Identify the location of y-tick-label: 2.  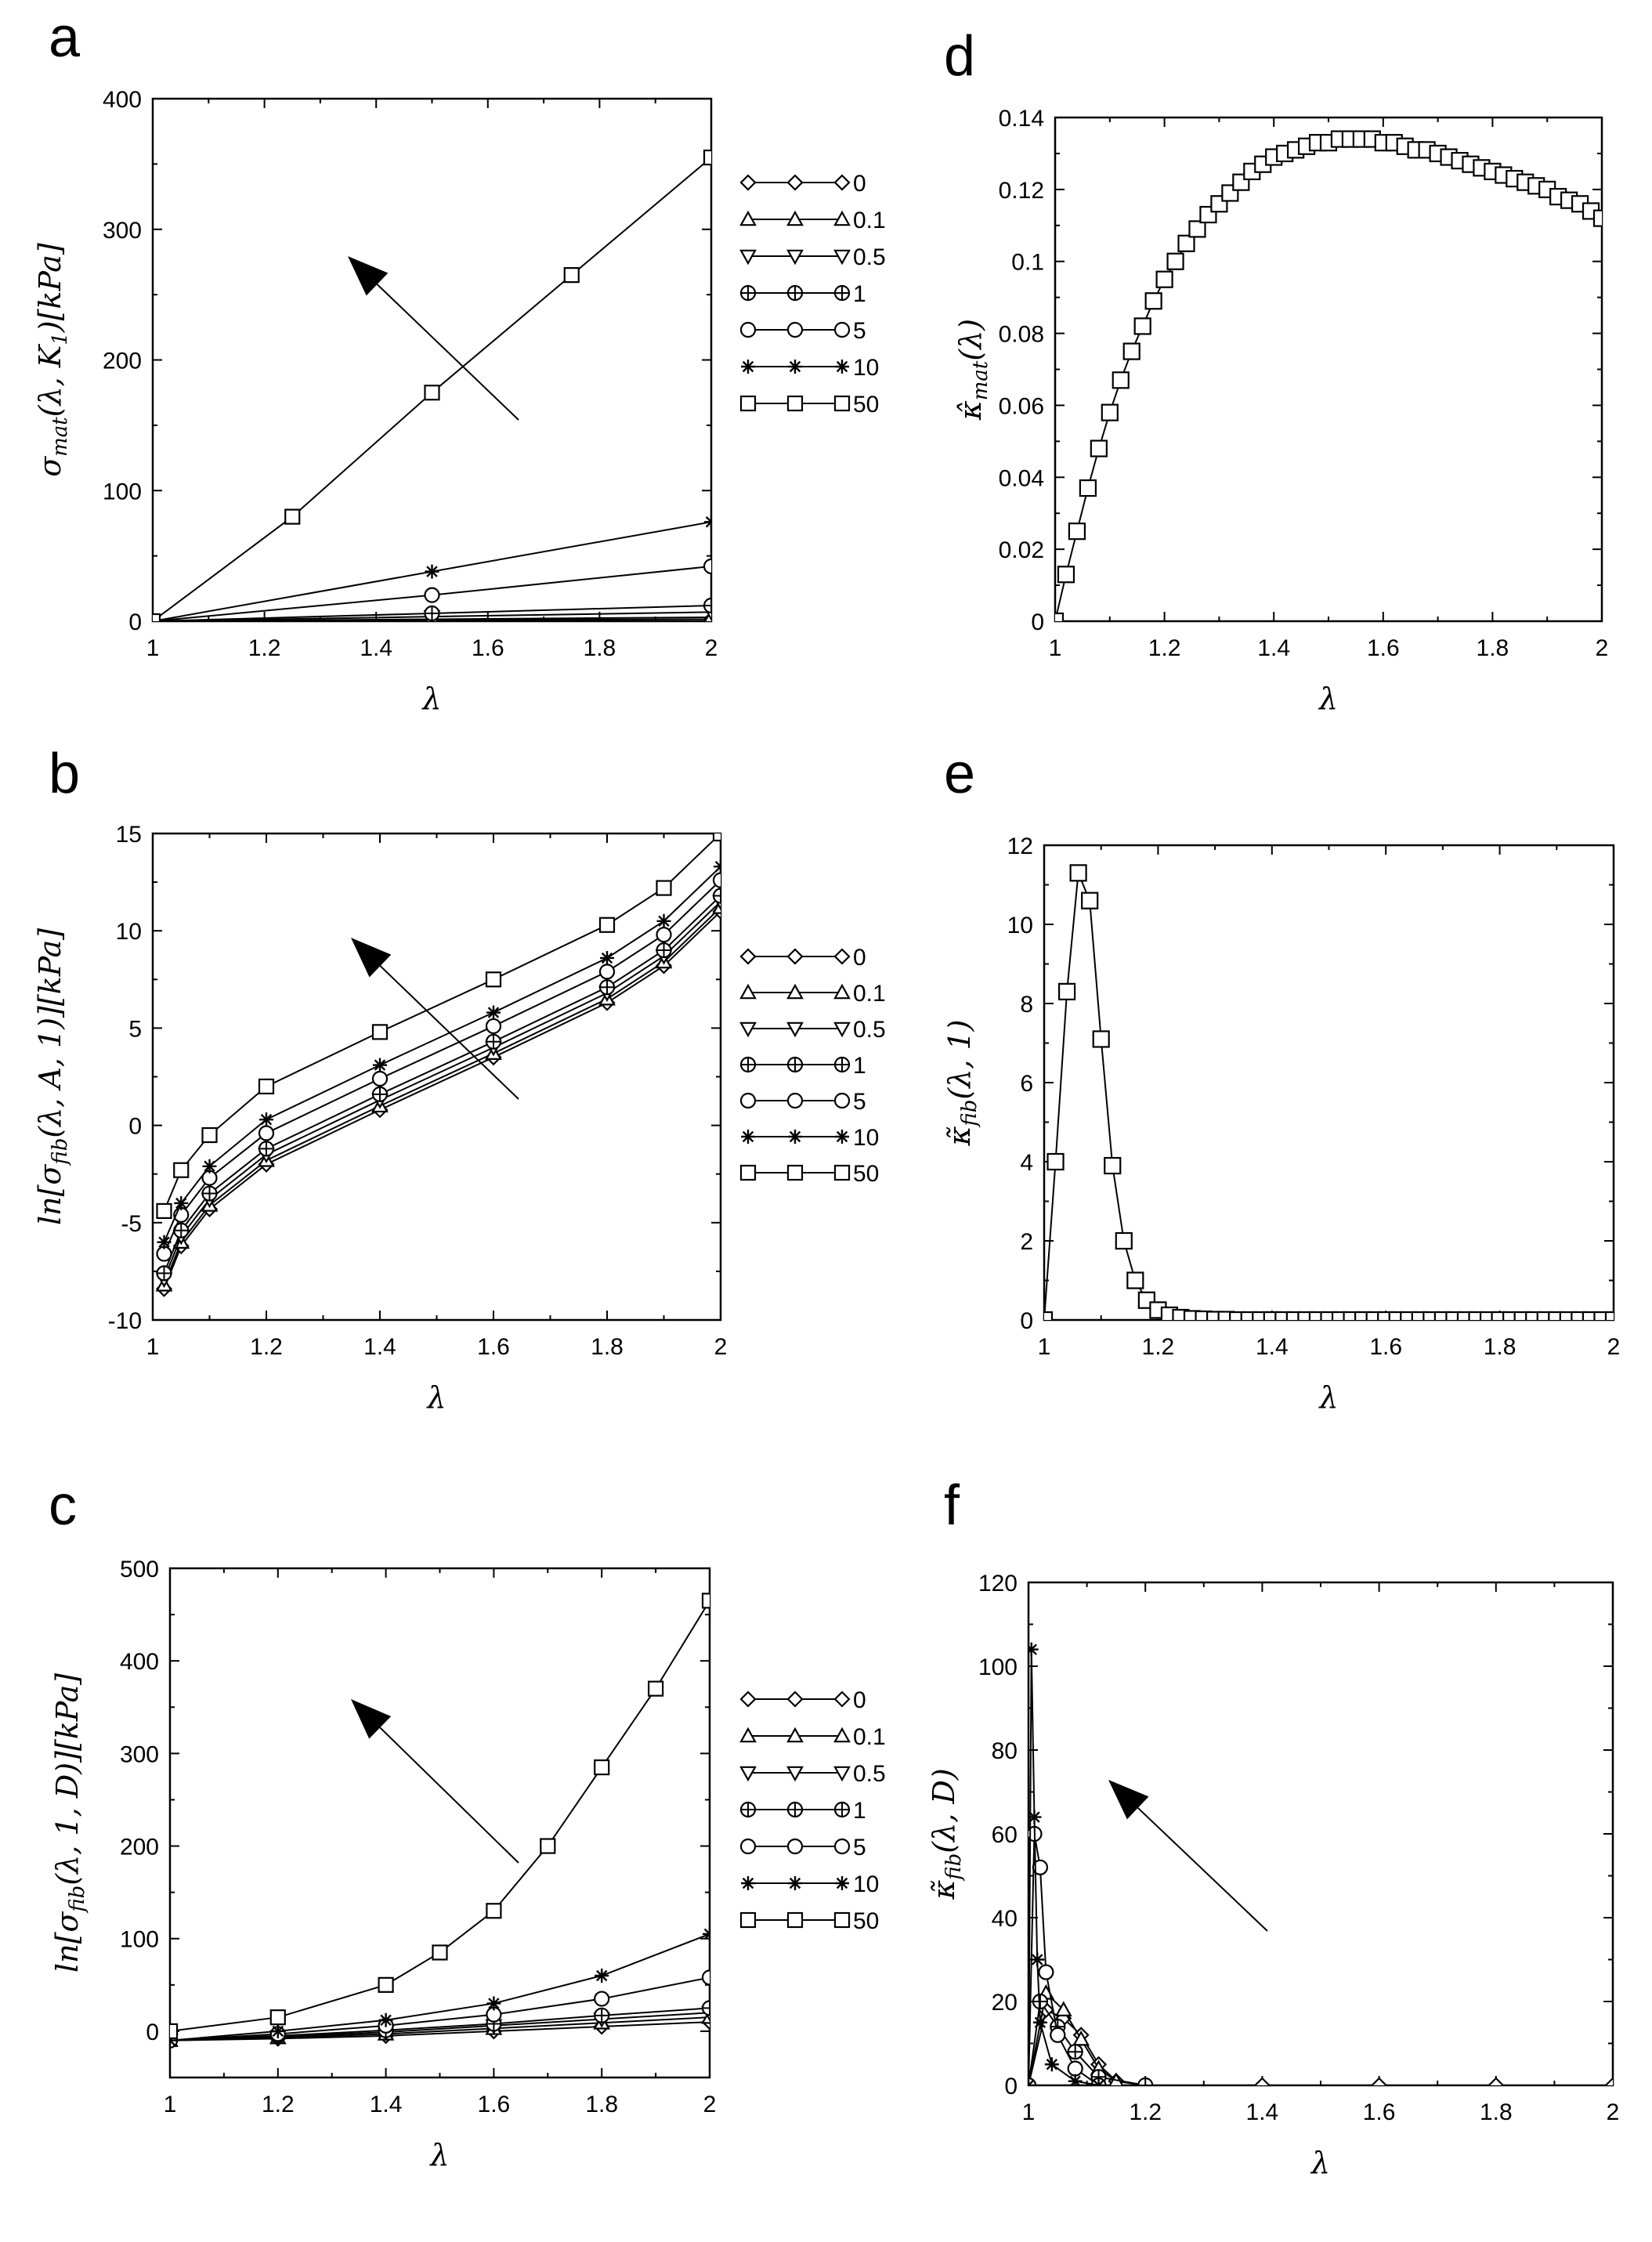
(1026, 1242).